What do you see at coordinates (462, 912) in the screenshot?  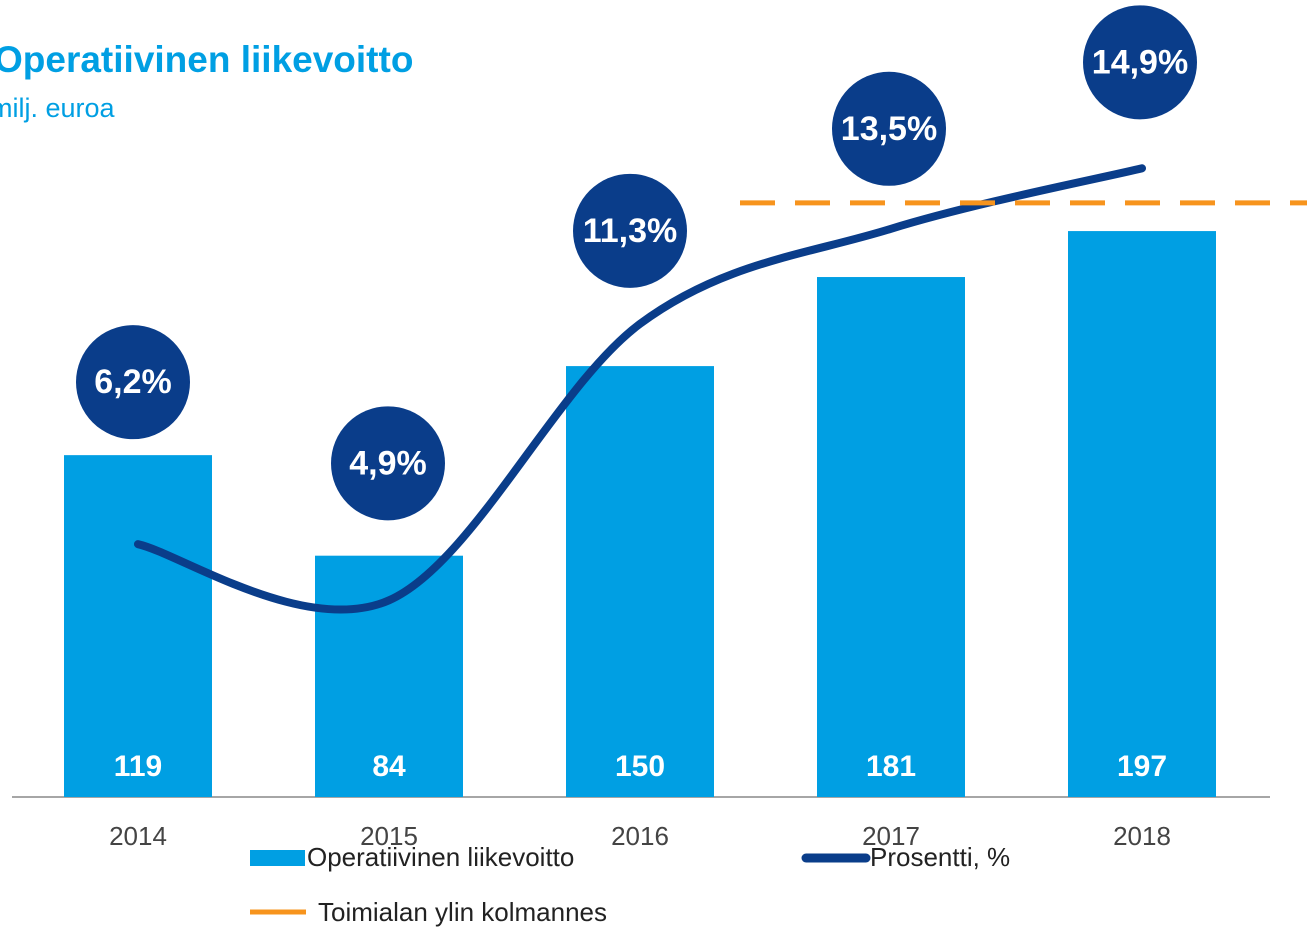 I see `legend-label: Toimialan ylin kolmannes` at bounding box center [462, 912].